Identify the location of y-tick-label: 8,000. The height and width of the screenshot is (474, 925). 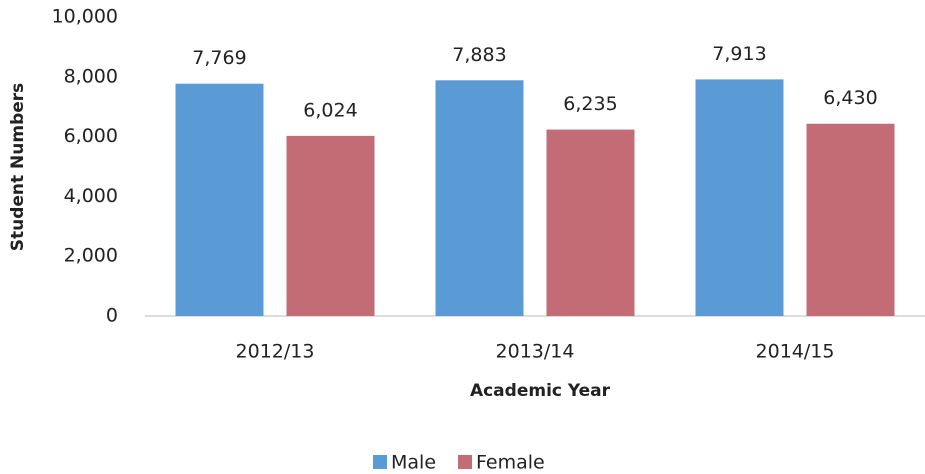
(91, 76).